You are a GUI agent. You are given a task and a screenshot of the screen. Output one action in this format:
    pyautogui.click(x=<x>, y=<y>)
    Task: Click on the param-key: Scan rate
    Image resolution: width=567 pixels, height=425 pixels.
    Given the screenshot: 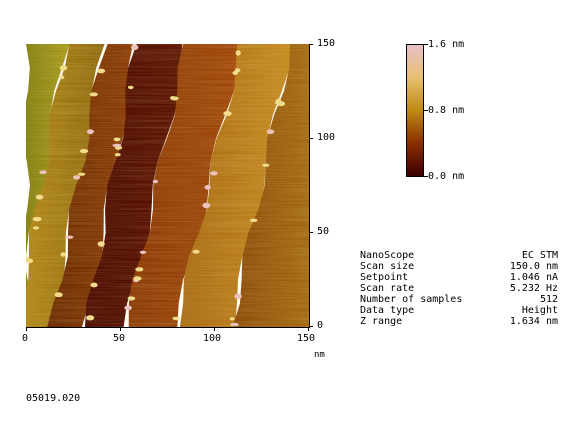 What is the action you would take?
    pyautogui.click(x=387, y=288)
    